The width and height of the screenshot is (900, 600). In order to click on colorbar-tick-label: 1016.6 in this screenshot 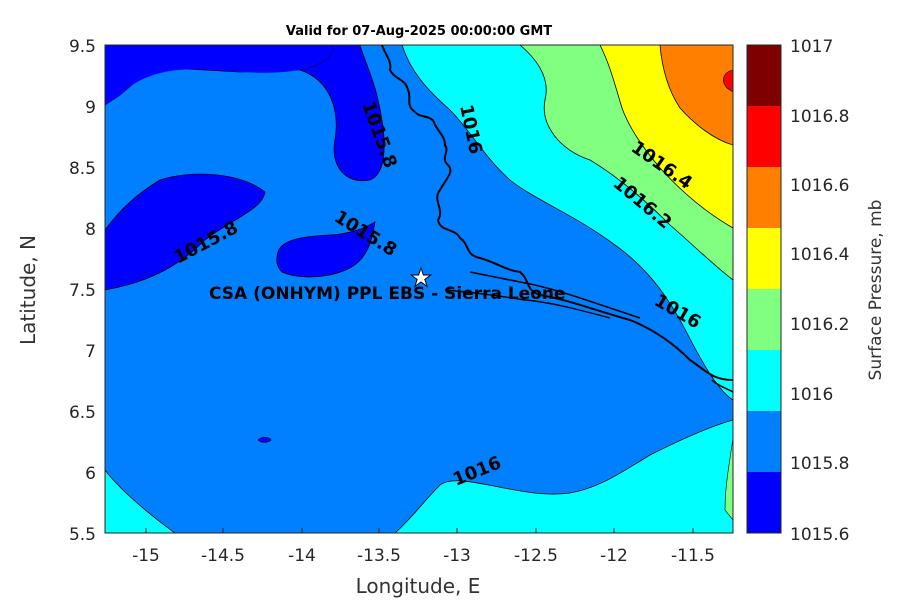, I will do `click(819, 186)`.